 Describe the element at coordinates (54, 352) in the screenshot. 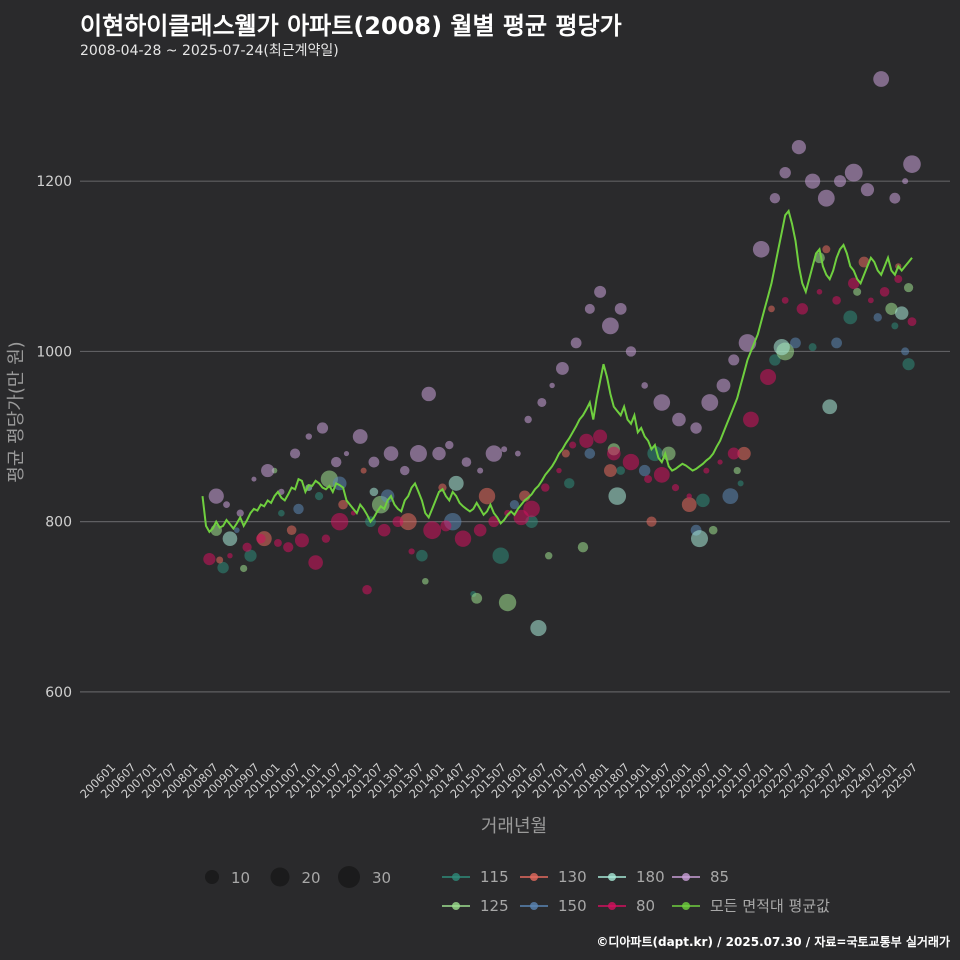

I see `y-tick-label: 1000` at that location.